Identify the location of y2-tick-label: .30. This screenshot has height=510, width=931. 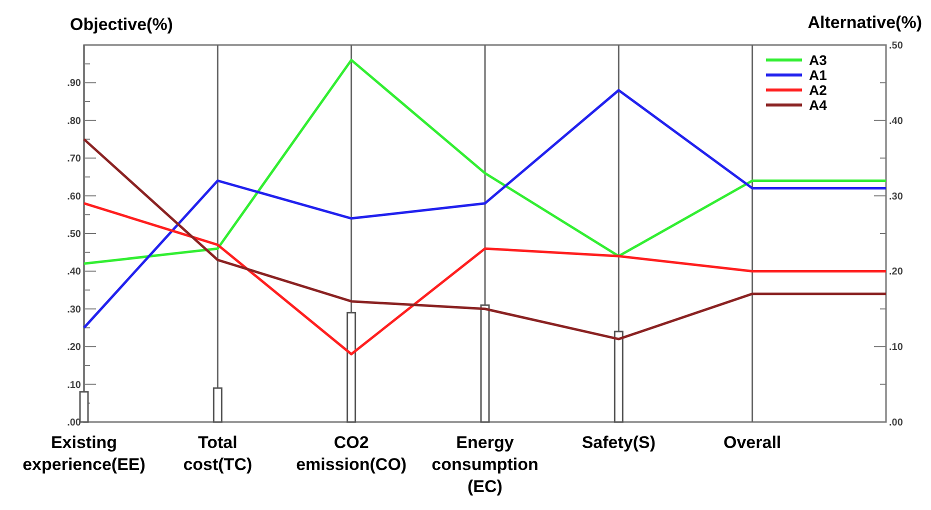
(896, 196).